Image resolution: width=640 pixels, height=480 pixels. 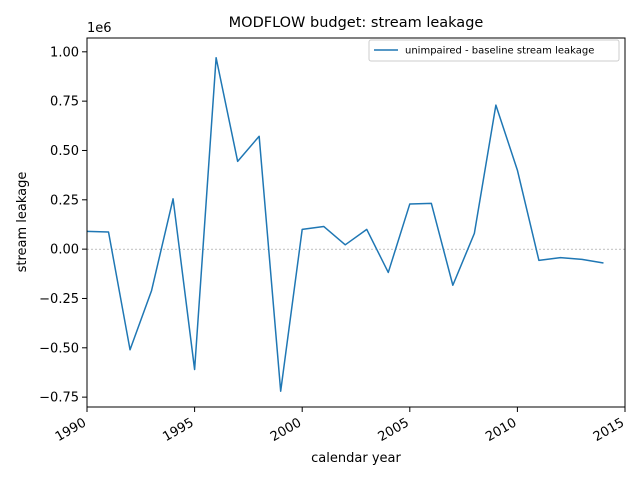 I want to click on y-tick-label: −0.75, so click(x=59, y=398).